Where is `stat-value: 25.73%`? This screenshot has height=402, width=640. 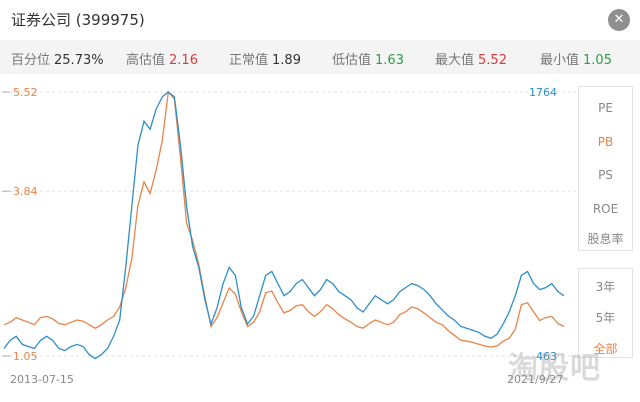 stat-value: 25.73% is located at coordinates (79, 60).